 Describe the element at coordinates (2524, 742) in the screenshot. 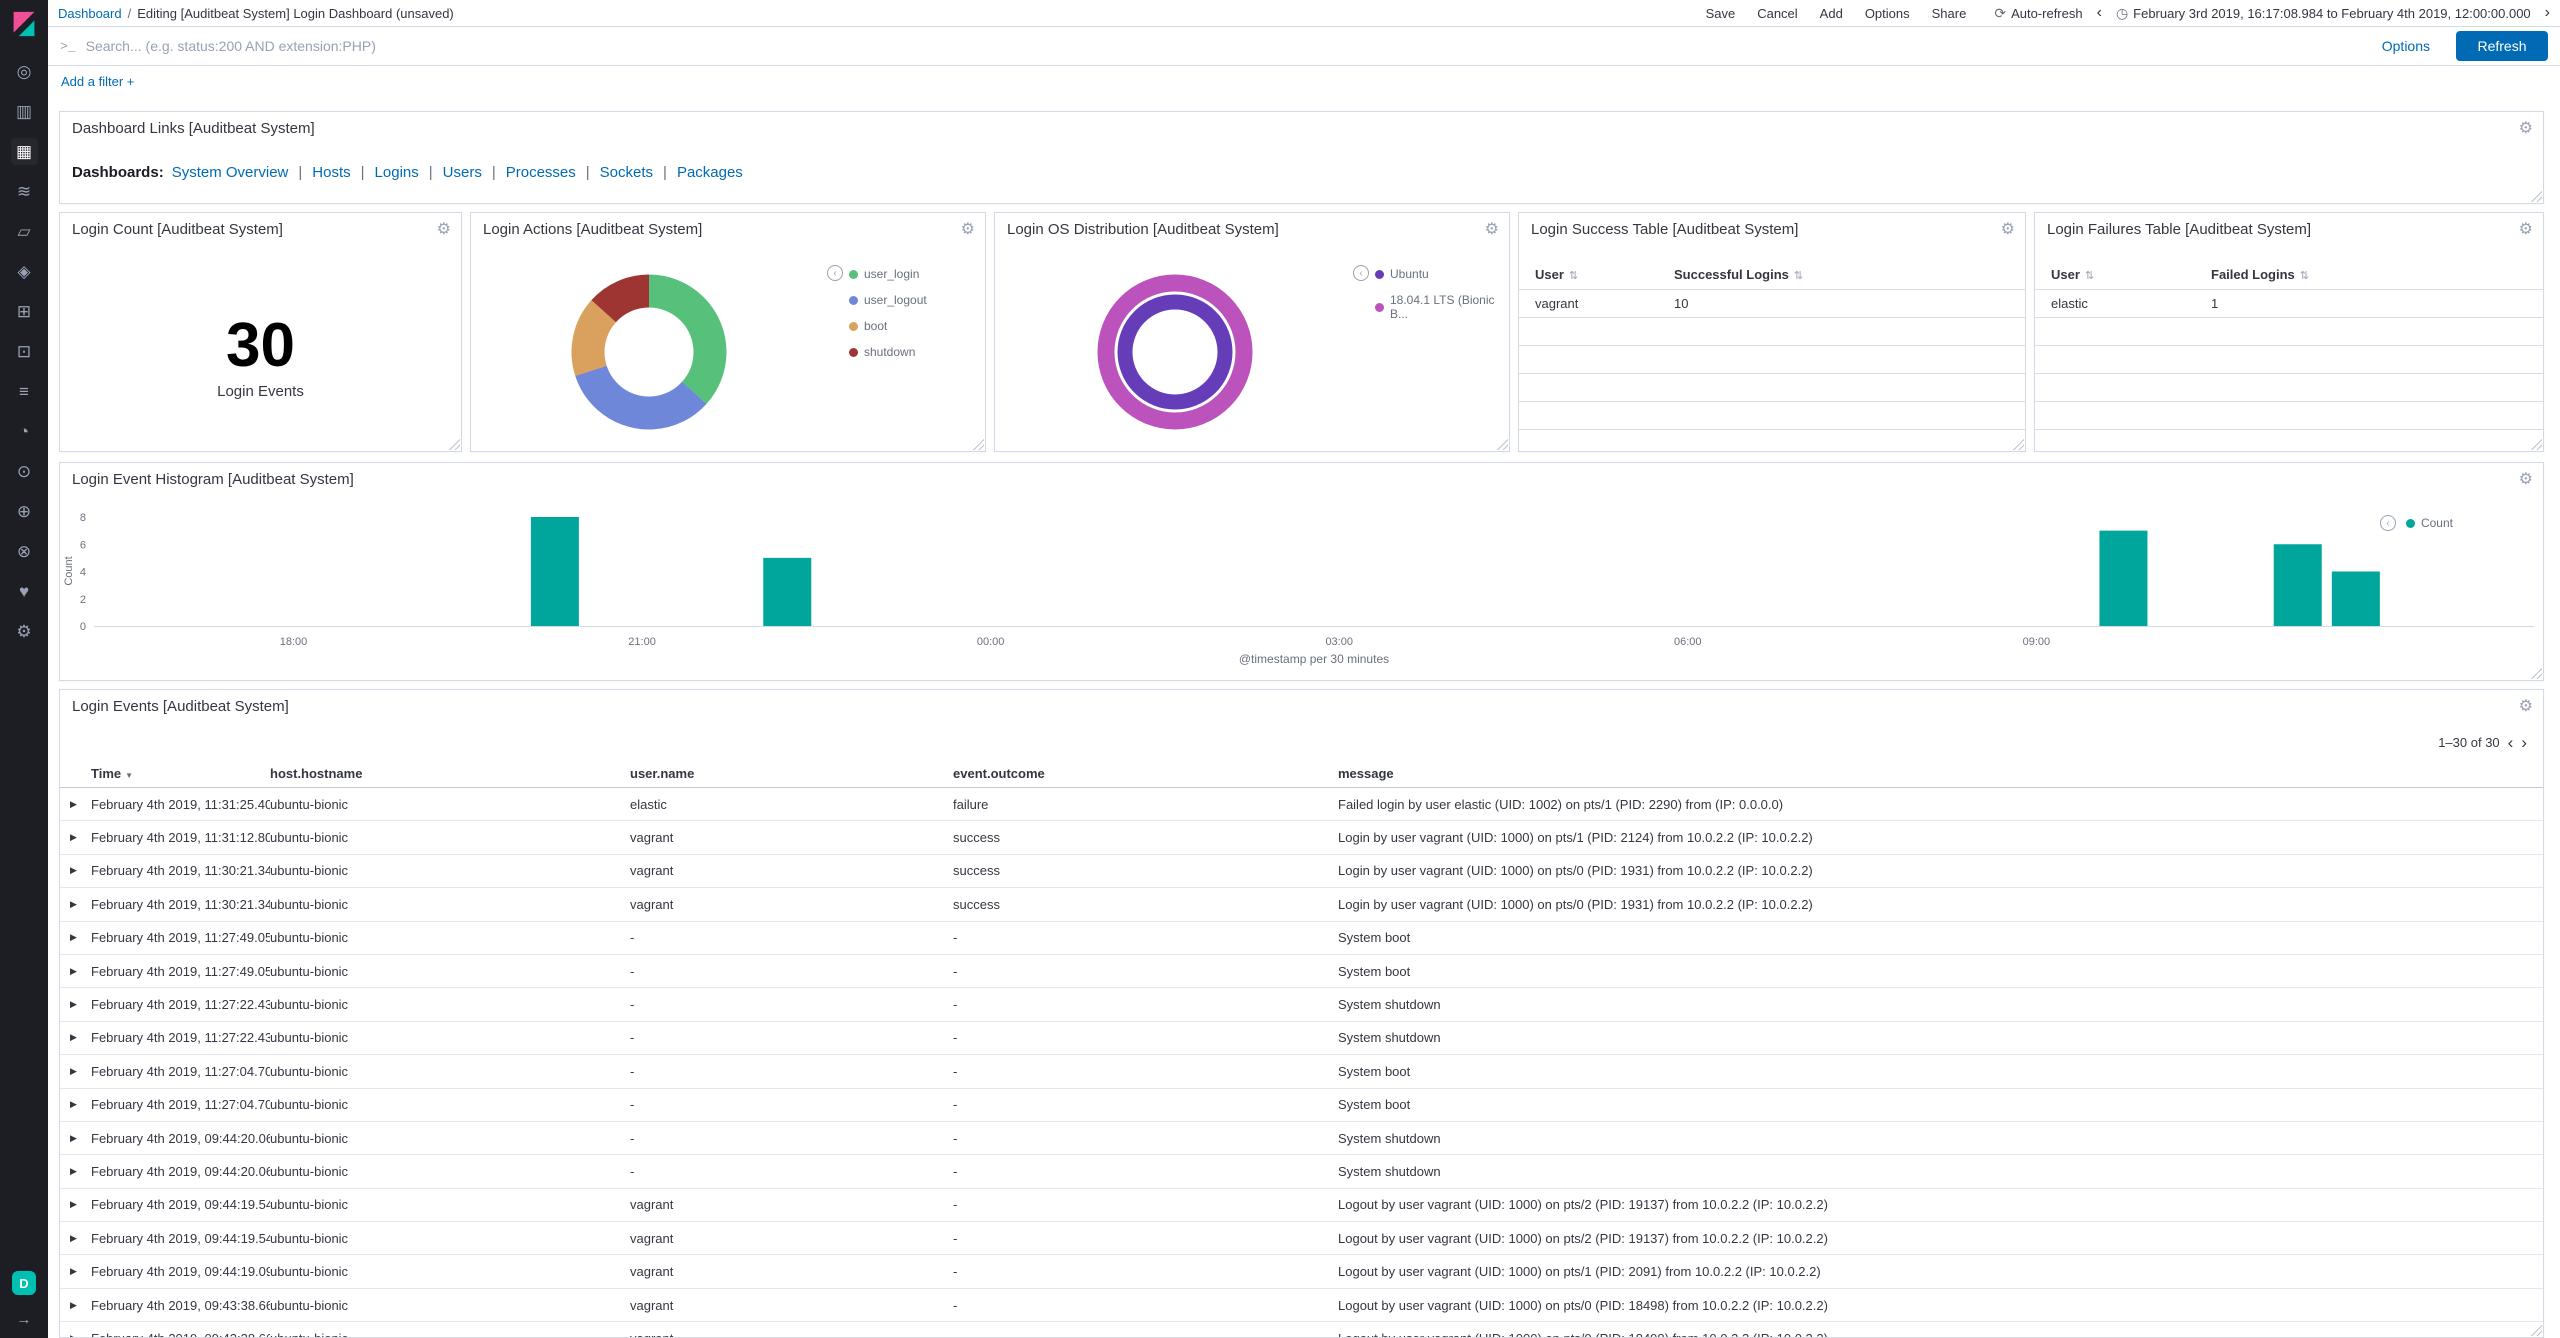

I see `pagination-next-icon: ›` at that location.